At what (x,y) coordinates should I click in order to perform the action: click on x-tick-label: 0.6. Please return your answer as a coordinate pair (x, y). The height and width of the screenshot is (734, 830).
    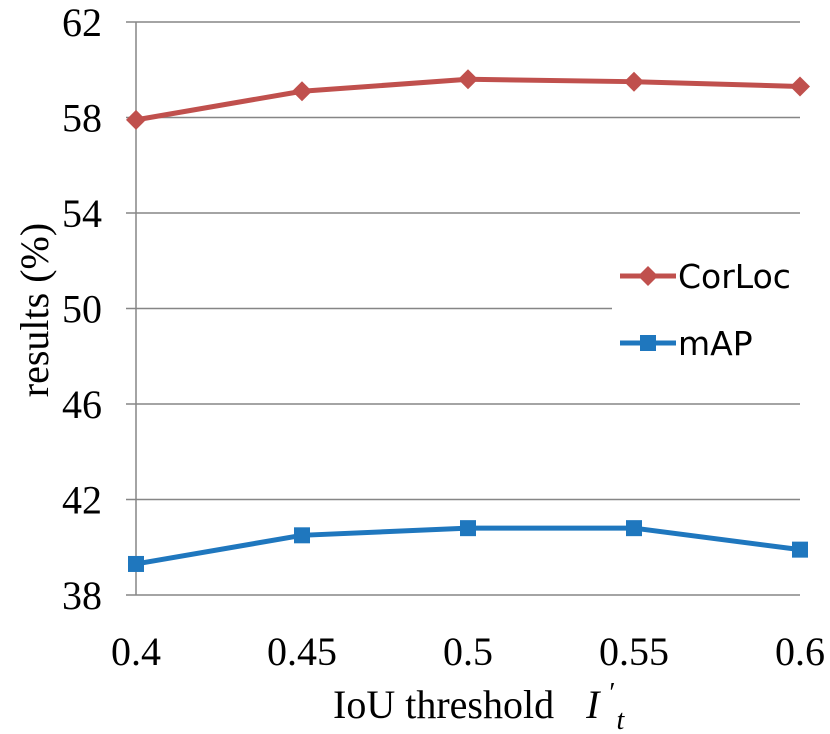
    Looking at the image, I should click on (800, 651).